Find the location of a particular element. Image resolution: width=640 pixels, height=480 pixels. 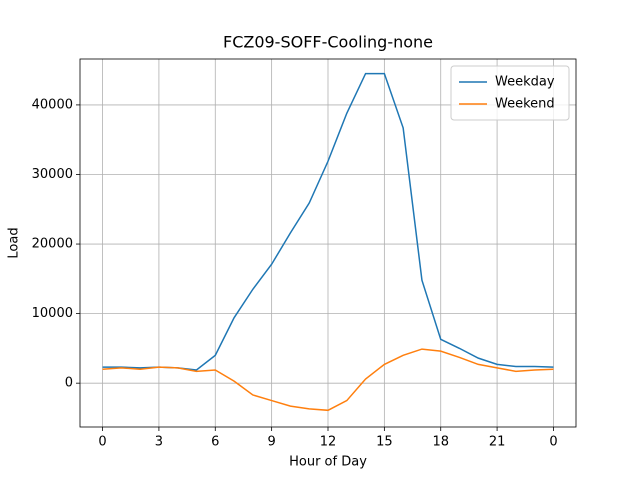

x-tick-label: 6 is located at coordinates (215, 442).